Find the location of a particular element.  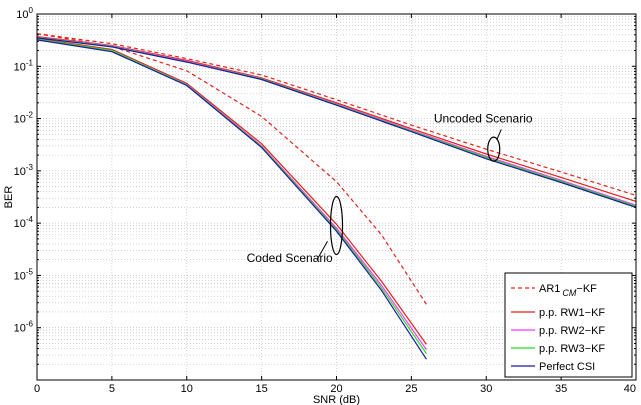

y-tick-label: 10⁻⁵ is located at coordinates (24, 274).